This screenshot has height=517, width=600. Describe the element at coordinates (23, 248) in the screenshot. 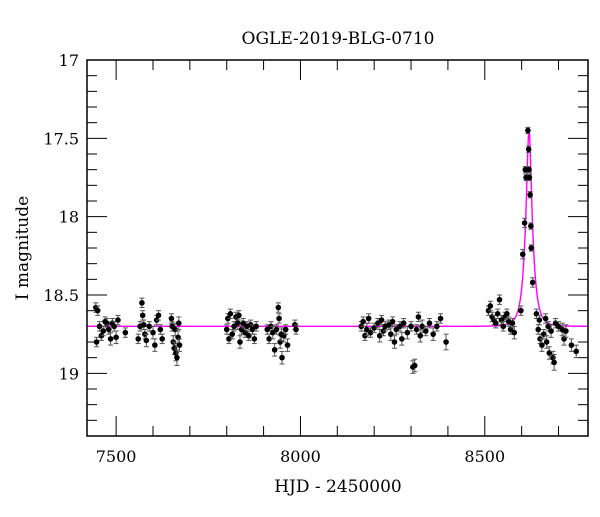

I see `y-axis-label: I magnitude` at that location.